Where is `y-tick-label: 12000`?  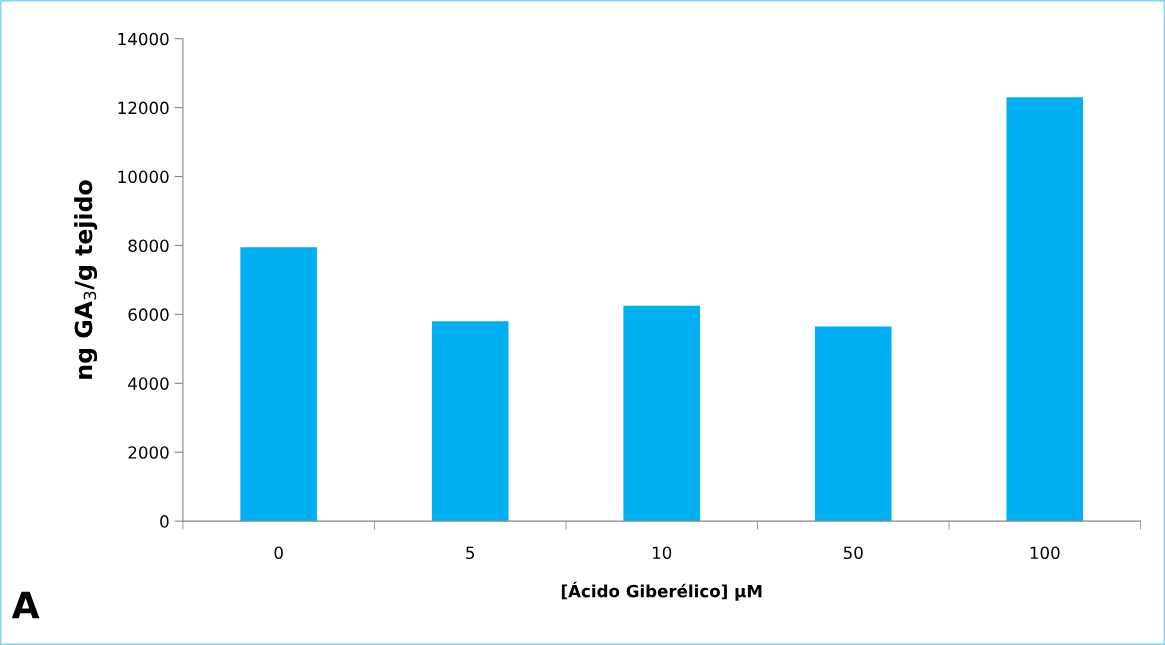
y-tick-label: 12000 is located at coordinates (143, 108).